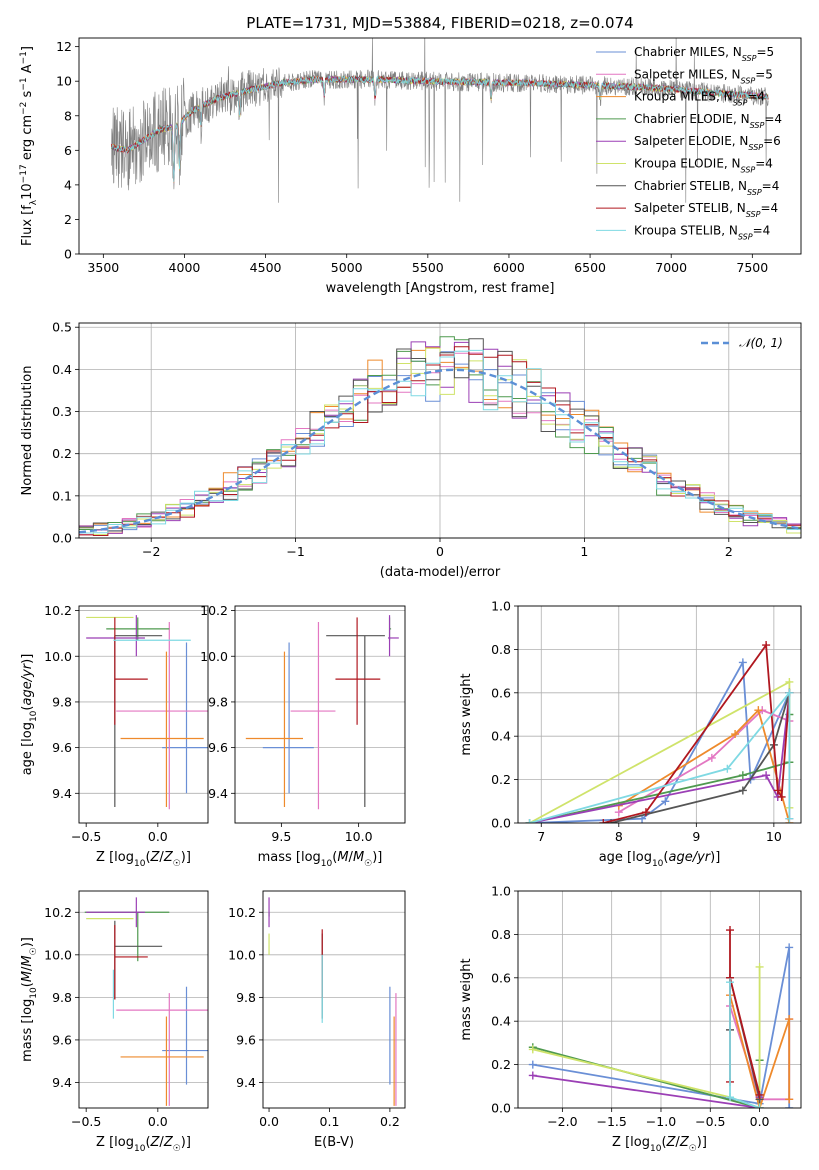 The width and height of the screenshot is (819, 1170). What do you see at coordinates (706, 210) in the screenshot?
I see `legend-entry-label: Salpeter STELIB, NSSP=4` at bounding box center [706, 210].